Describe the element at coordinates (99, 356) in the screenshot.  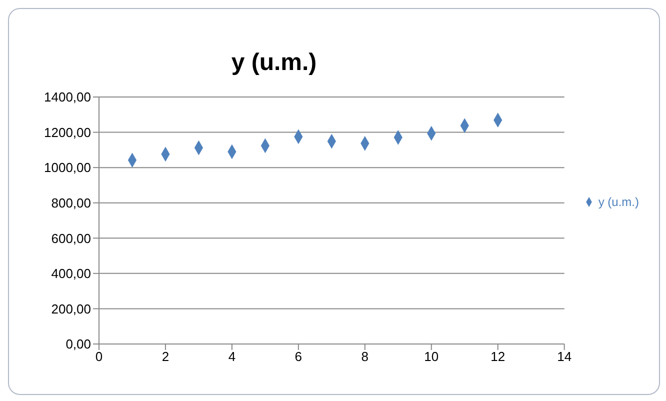
I see `x-tick-label: 0` at that location.